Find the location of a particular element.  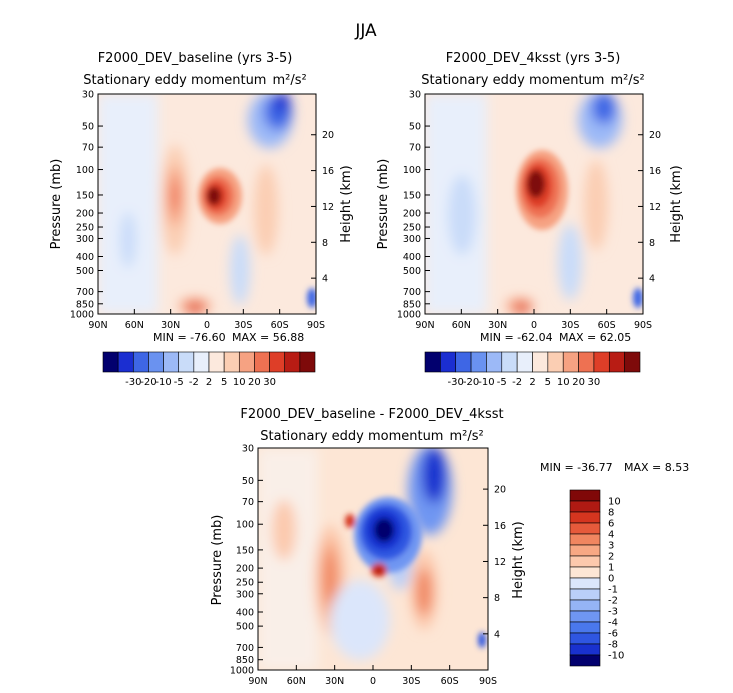

colorbar-label: 1 is located at coordinates (611, 568).